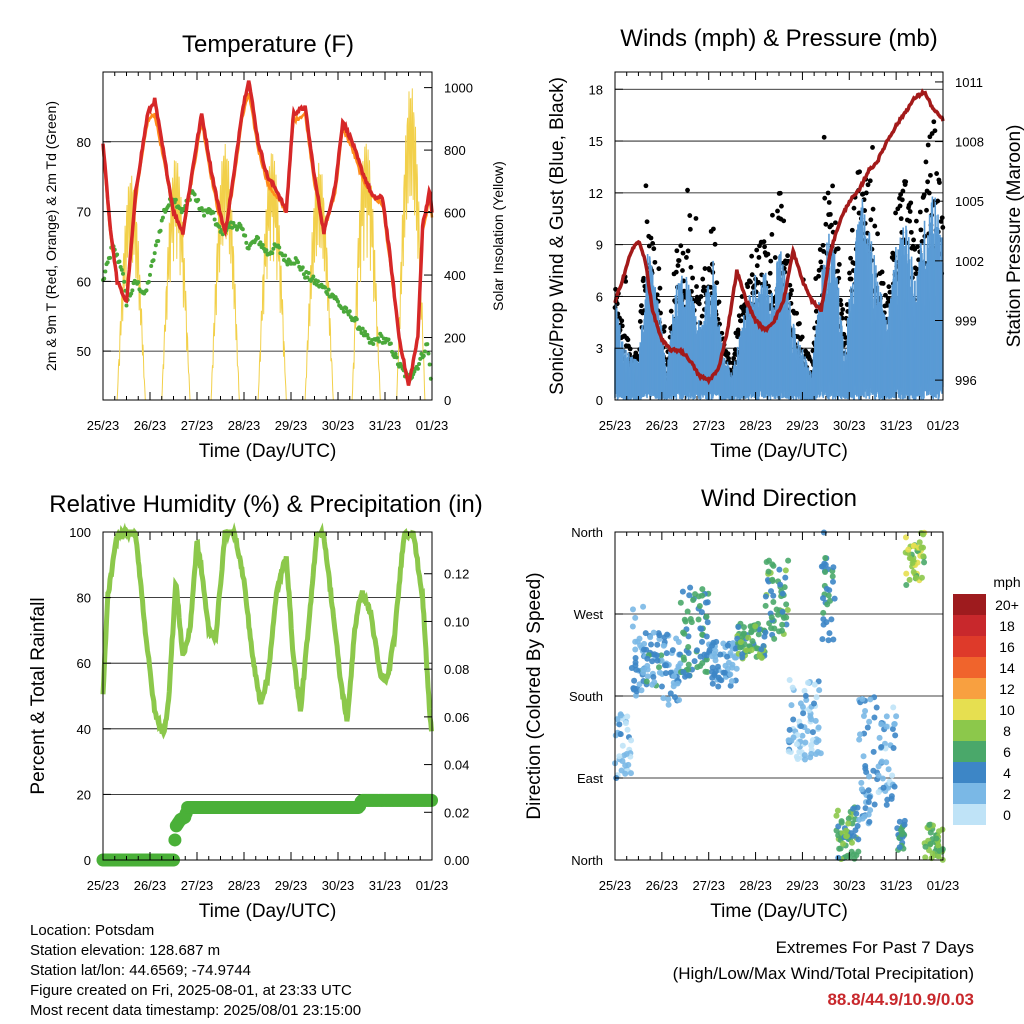  I want to click on colorbar-label: 10, so click(1007, 710).